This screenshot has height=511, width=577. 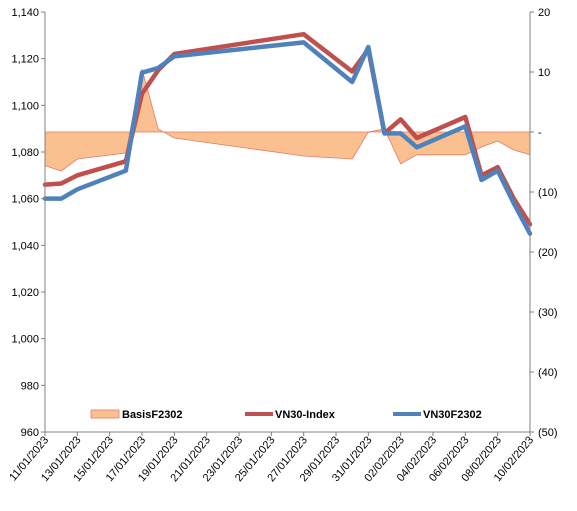 What do you see at coordinates (544, 223) in the screenshot?
I see `right-axis-ticks: 20 10 - (10) (20) (30) (40) (50)` at bounding box center [544, 223].